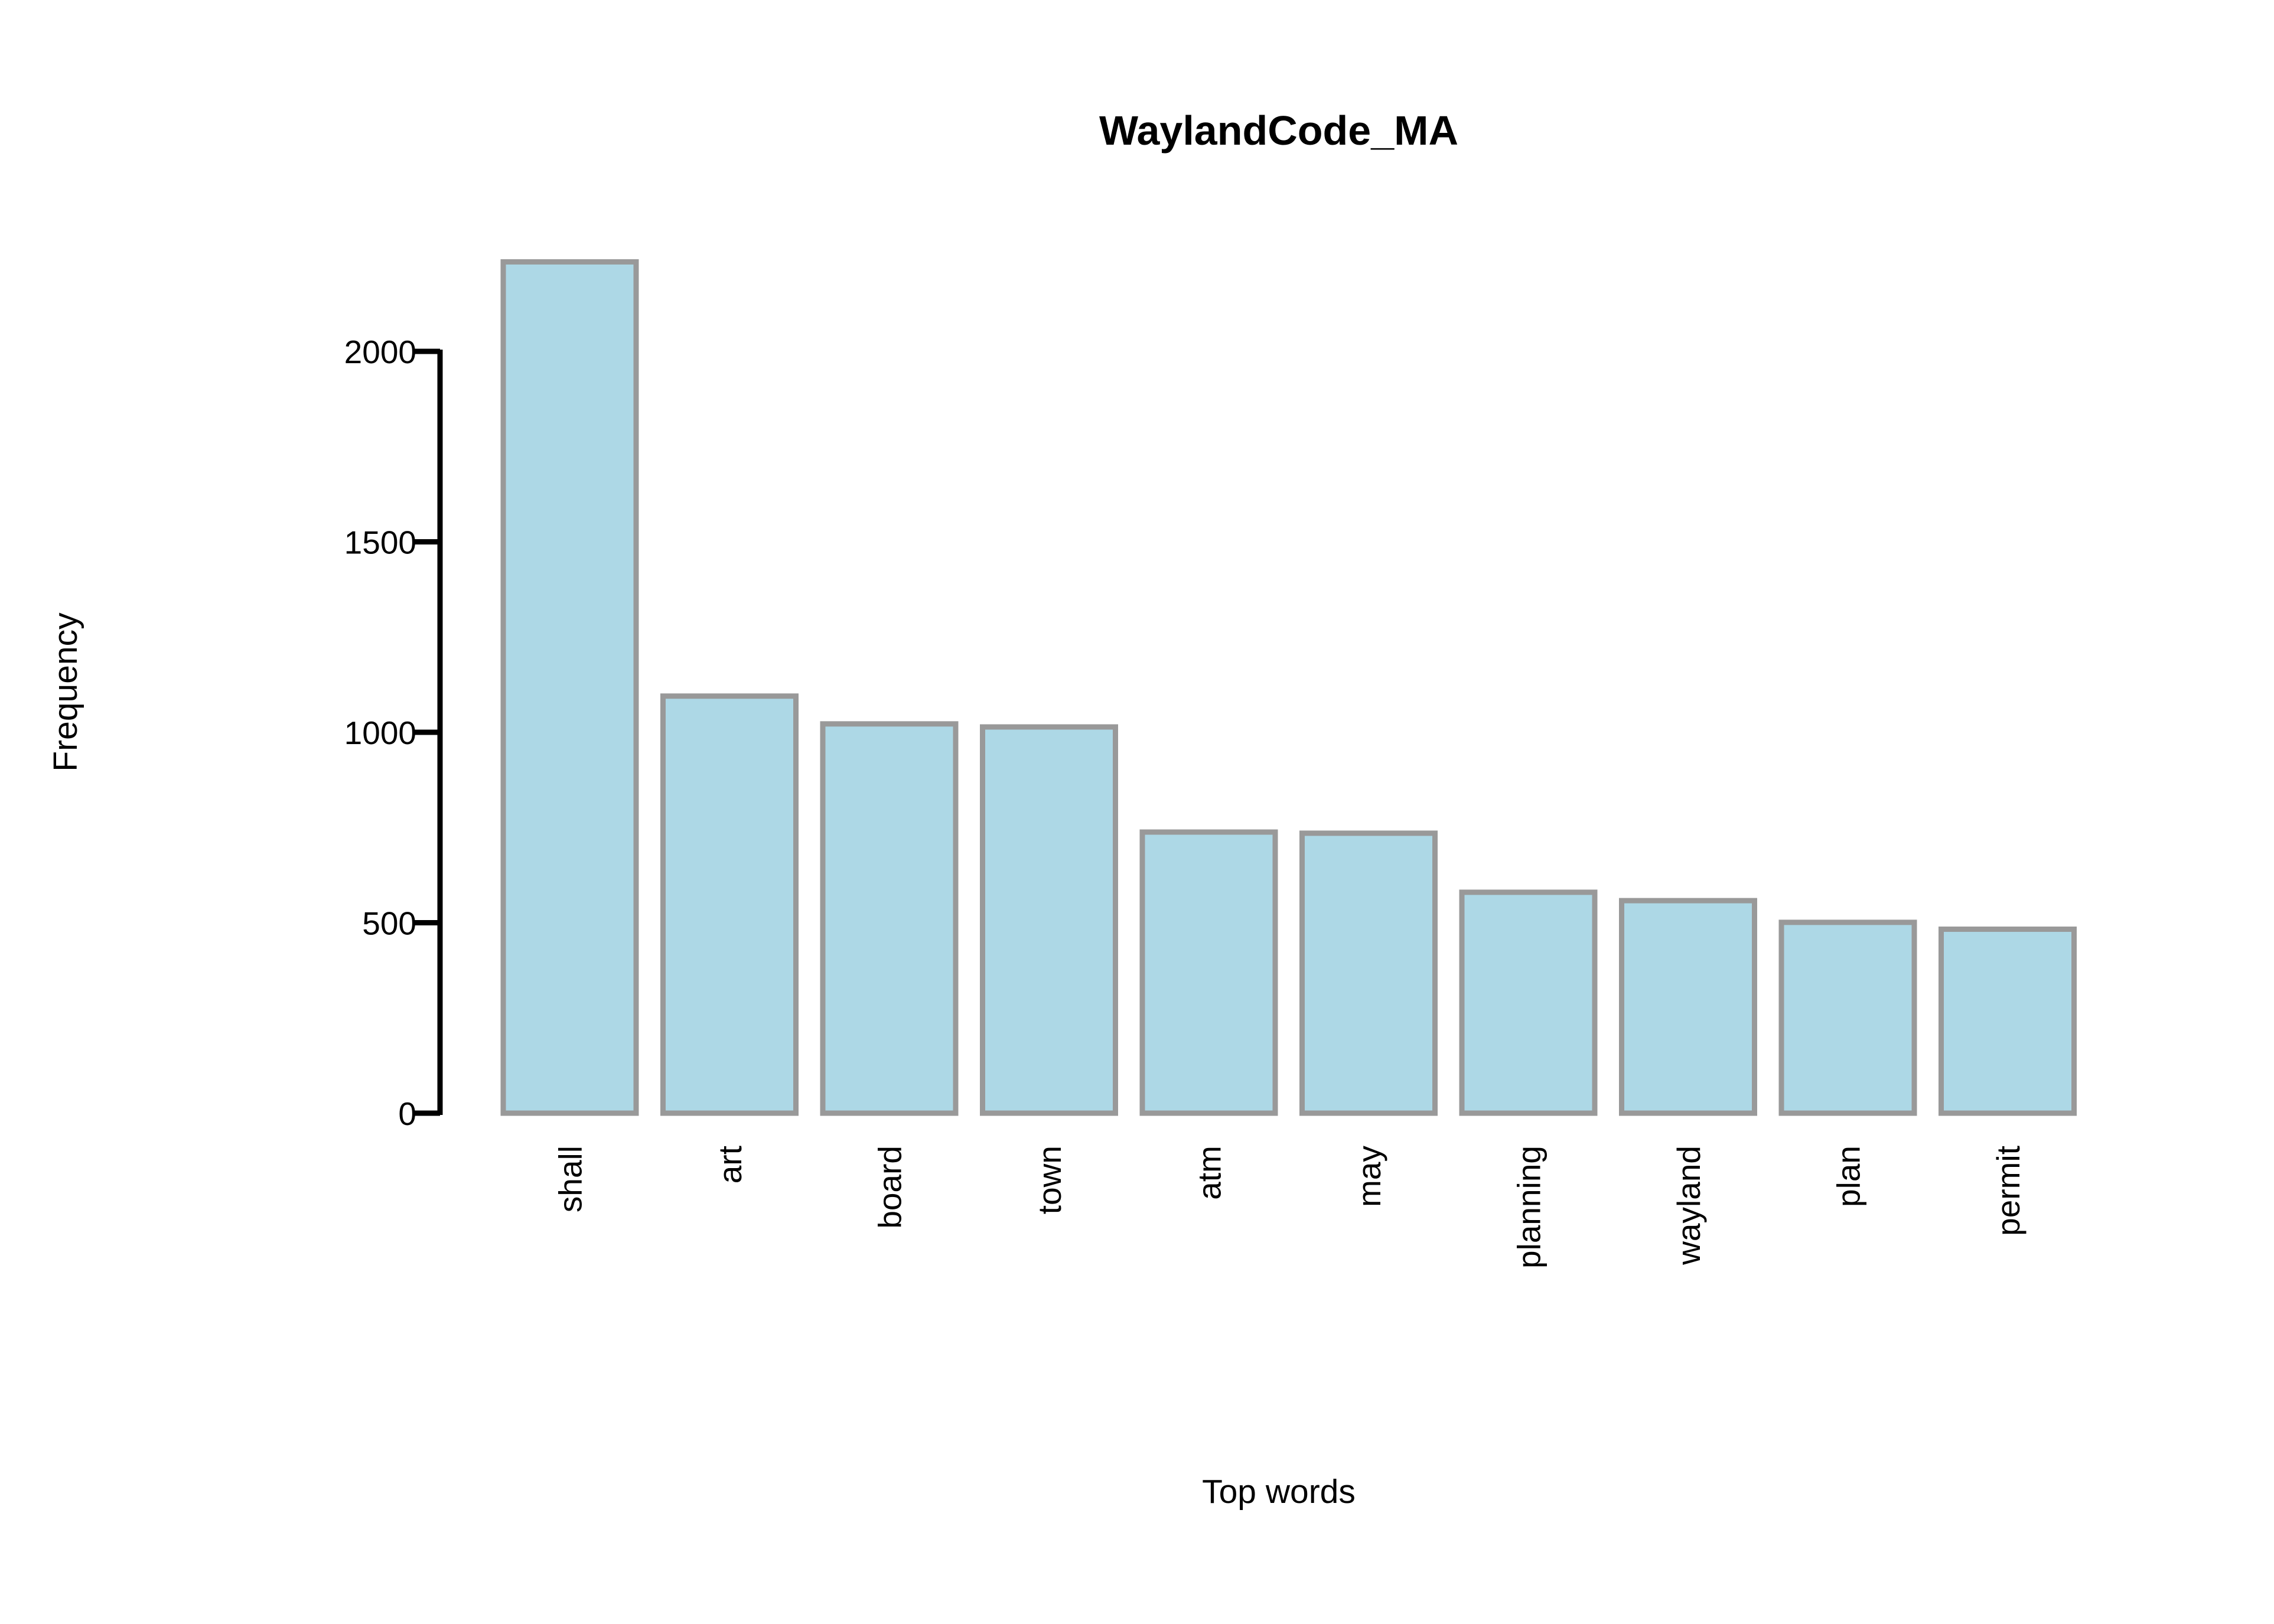 Image resolution: width=2274 pixels, height=1624 pixels. I want to click on y-tick-label: 2000, so click(380, 352).